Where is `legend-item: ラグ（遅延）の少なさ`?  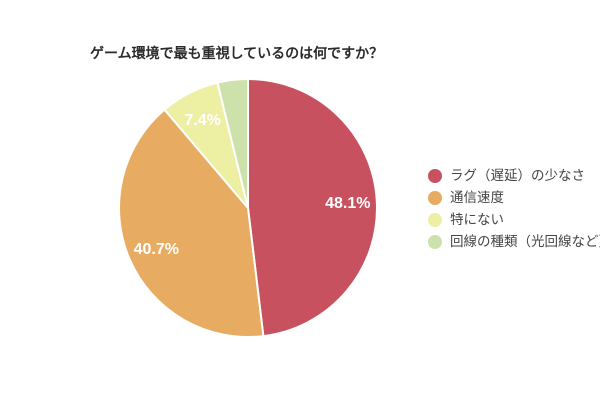 legend-item: ラグ（遅延）の少なさ is located at coordinates (514, 176).